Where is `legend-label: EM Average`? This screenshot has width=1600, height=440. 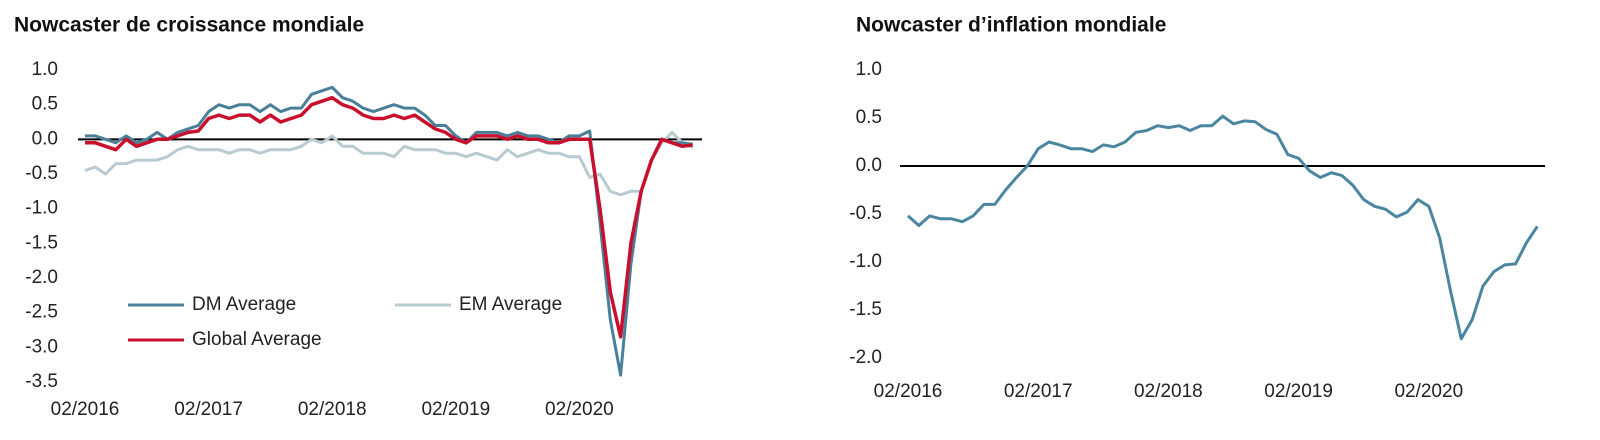
legend-label: EM Average is located at coordinates (510, 304).